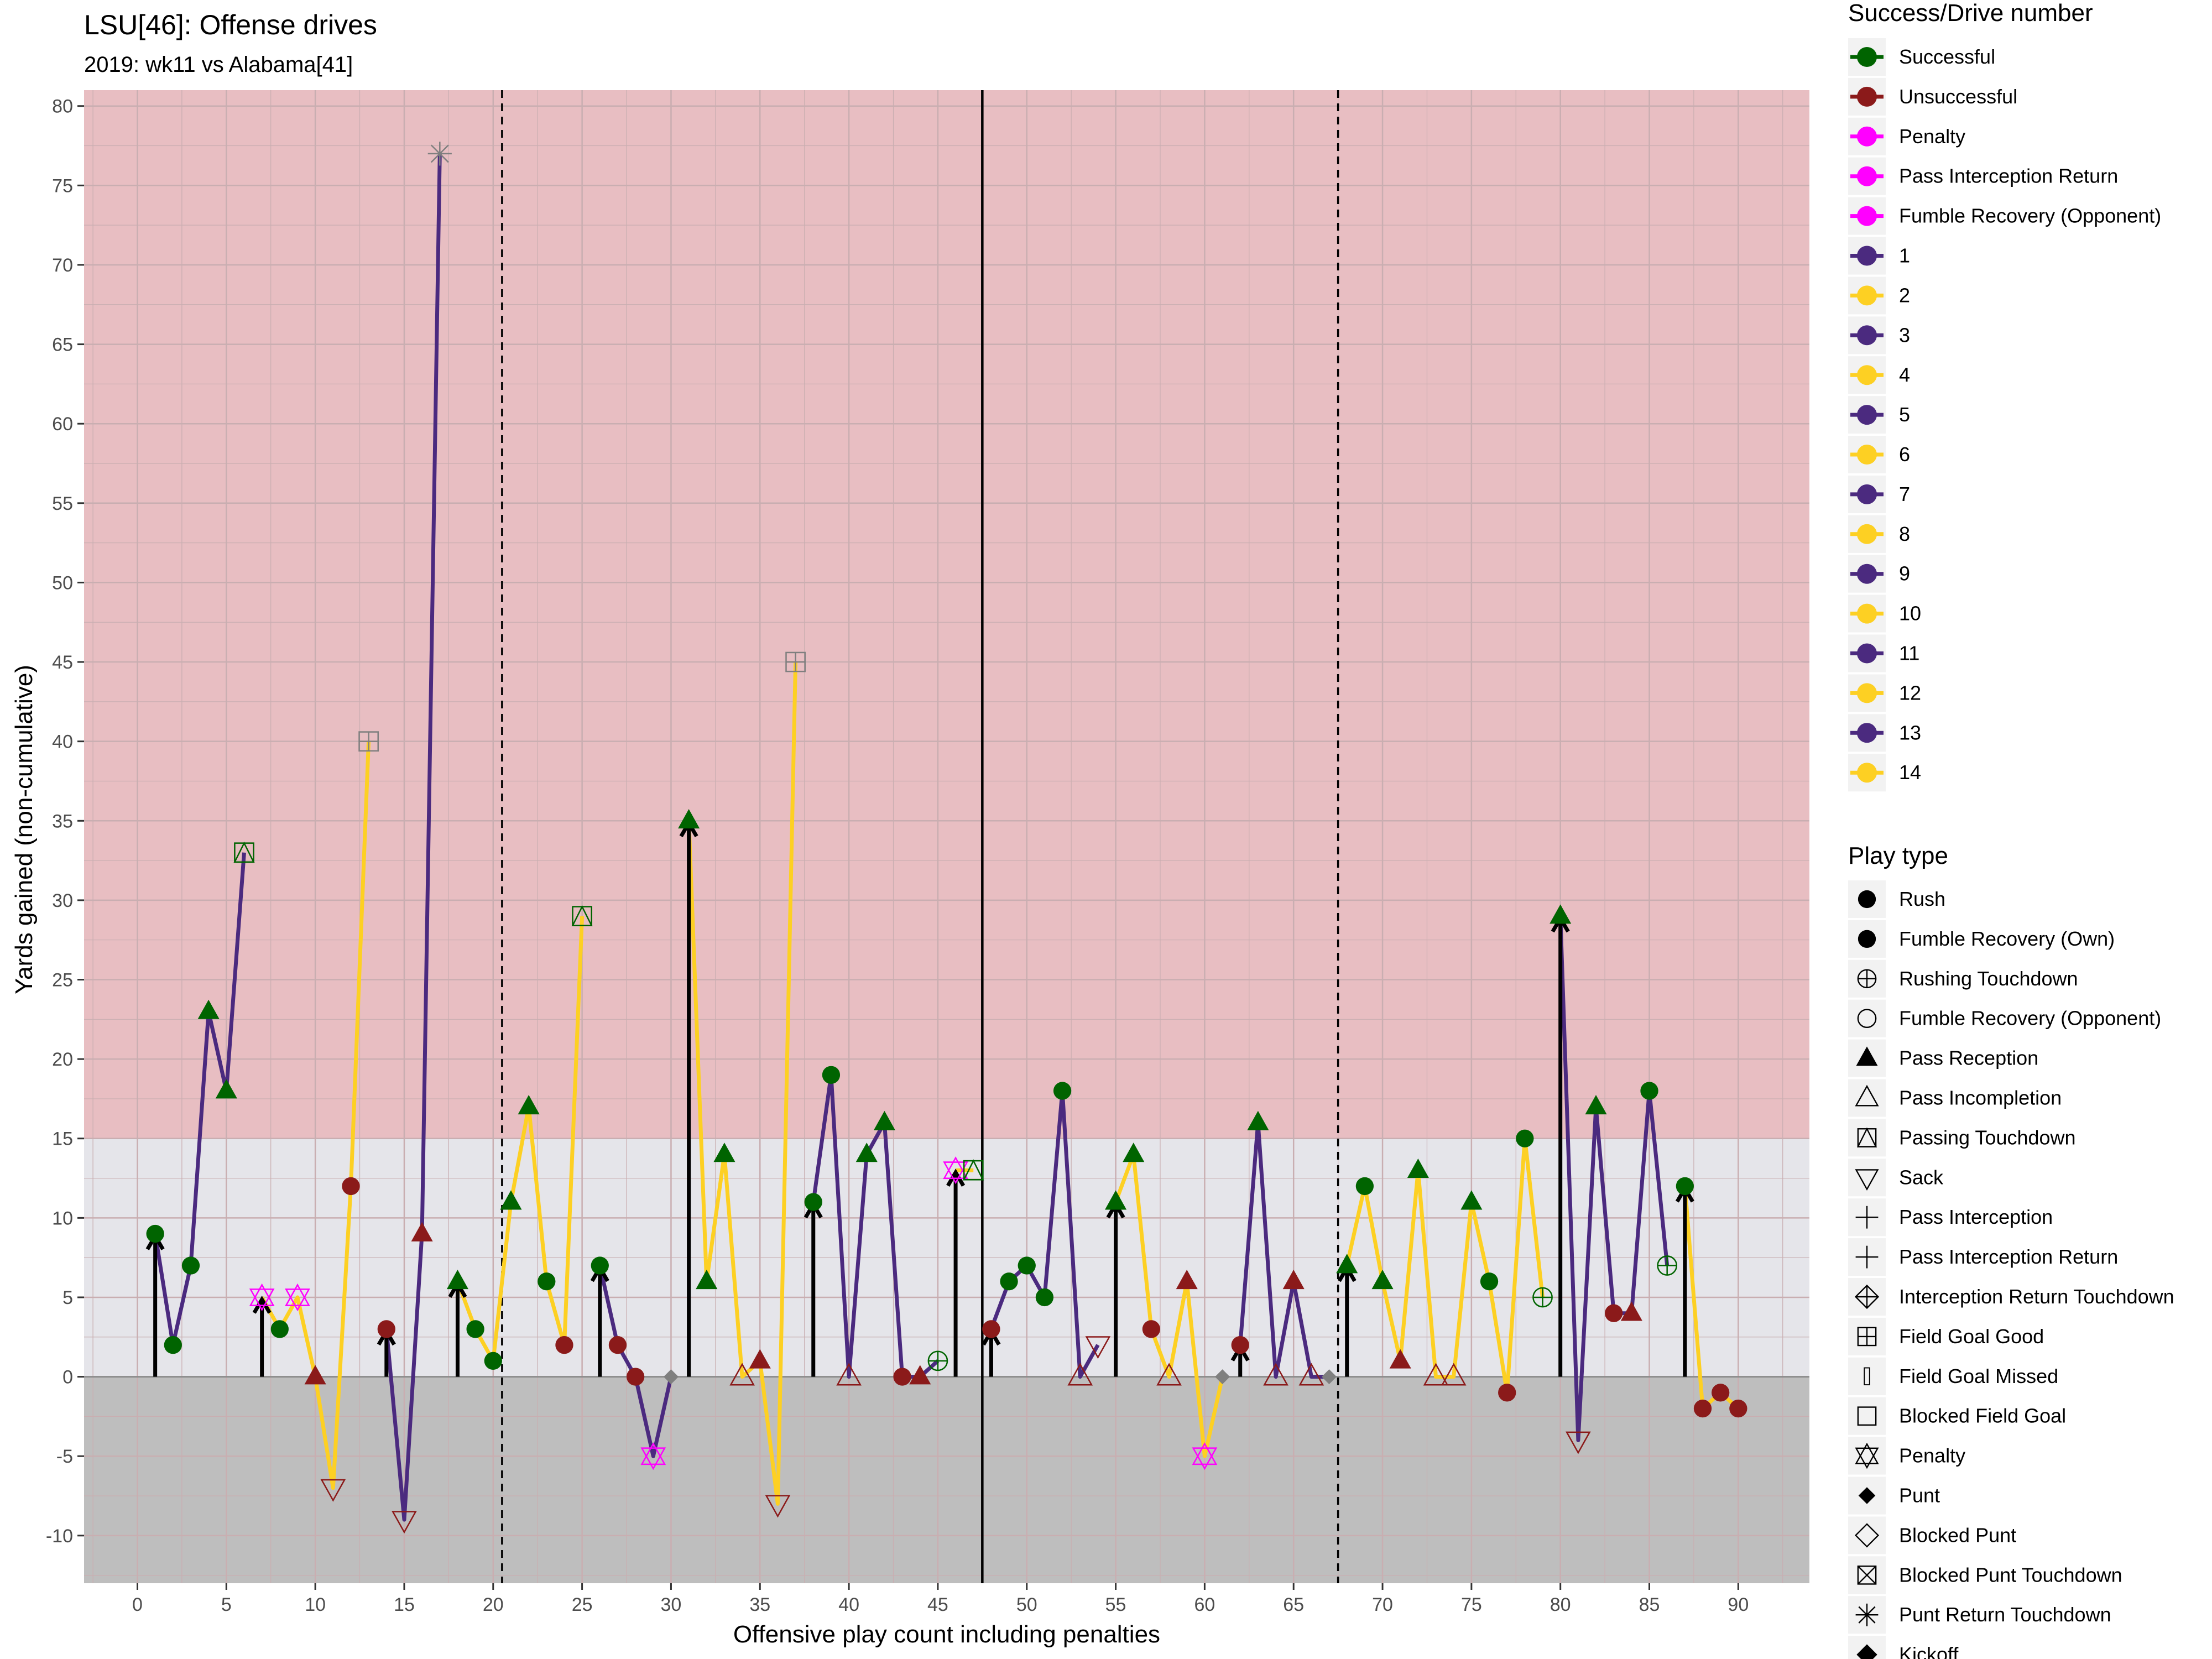  Describe the element at coordinates (760, 1605) in the screenshot. I see `x-tick-label: 35` at that location.